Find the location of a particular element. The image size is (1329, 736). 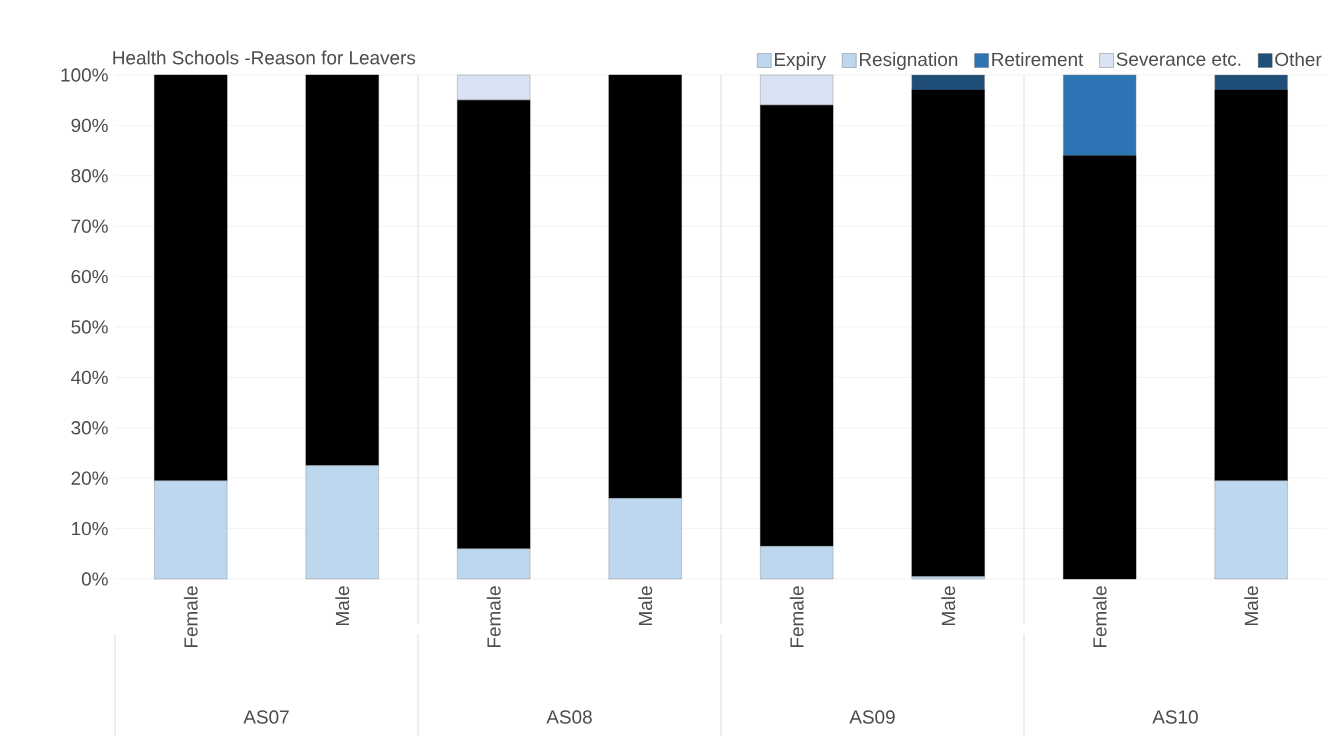

legend-label: Resignation is located at coordinates (908, 61).